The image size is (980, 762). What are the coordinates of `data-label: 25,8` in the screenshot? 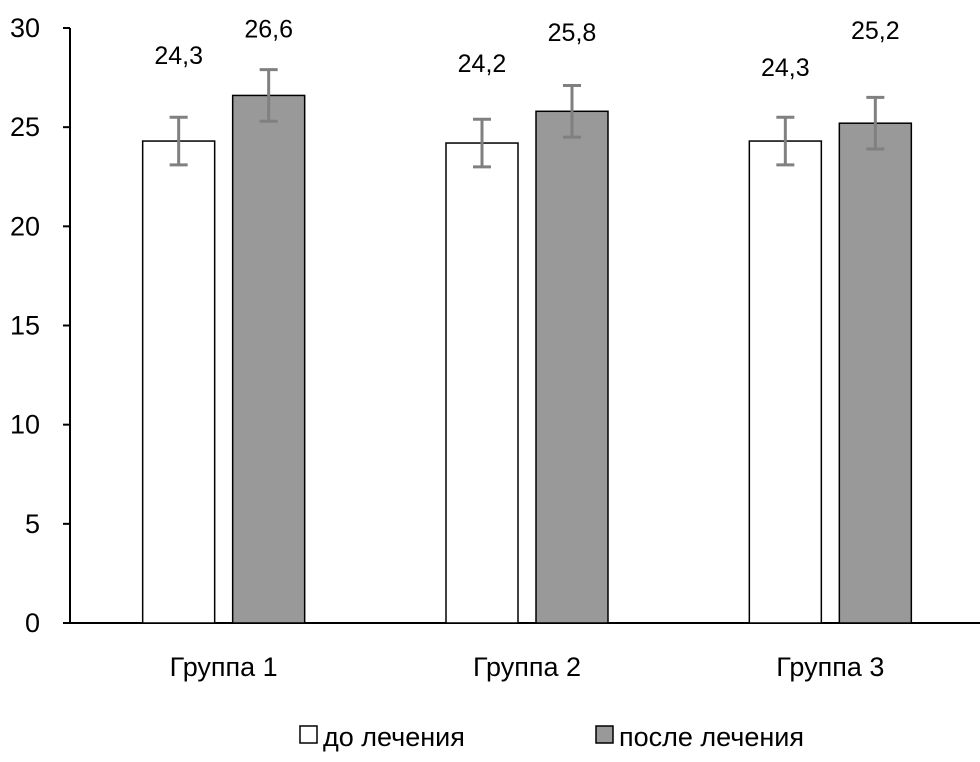 It's located at (572, 33).